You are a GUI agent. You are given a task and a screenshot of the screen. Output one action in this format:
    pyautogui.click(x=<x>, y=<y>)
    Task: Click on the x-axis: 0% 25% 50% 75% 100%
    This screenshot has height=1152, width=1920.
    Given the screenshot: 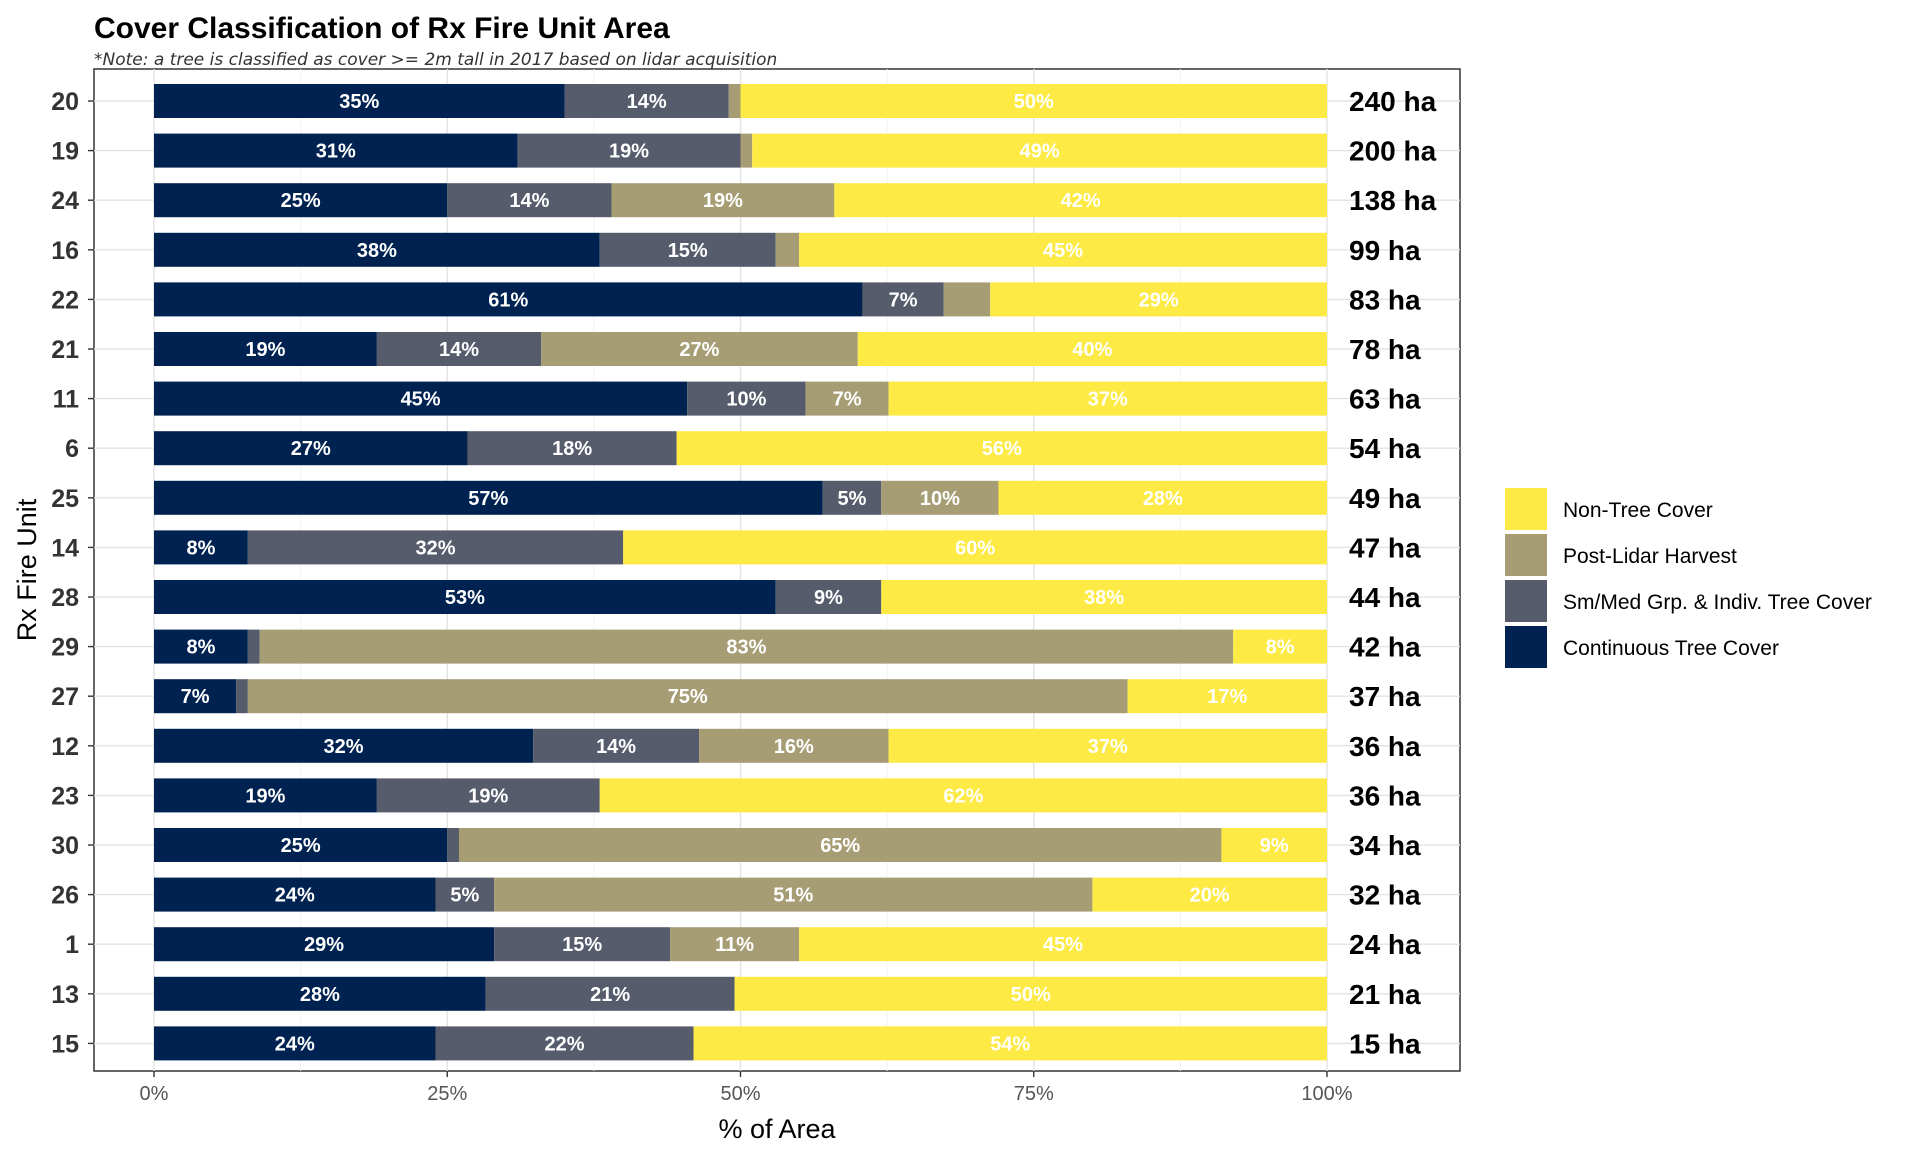 What is the action you would take?
    pyautogui.click(x=746, y=1088)
    